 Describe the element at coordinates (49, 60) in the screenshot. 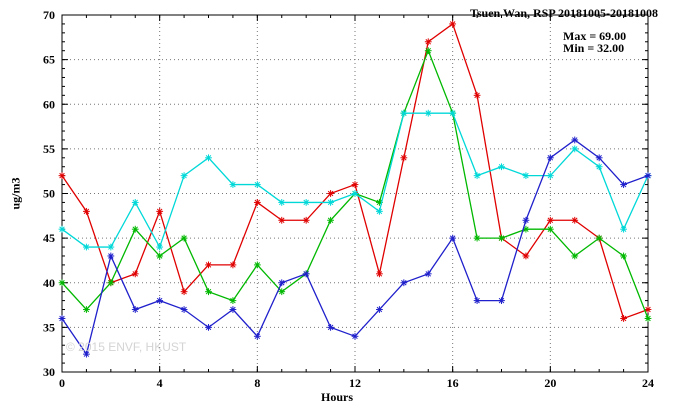

I see `y-tick-label: 65` at that location.